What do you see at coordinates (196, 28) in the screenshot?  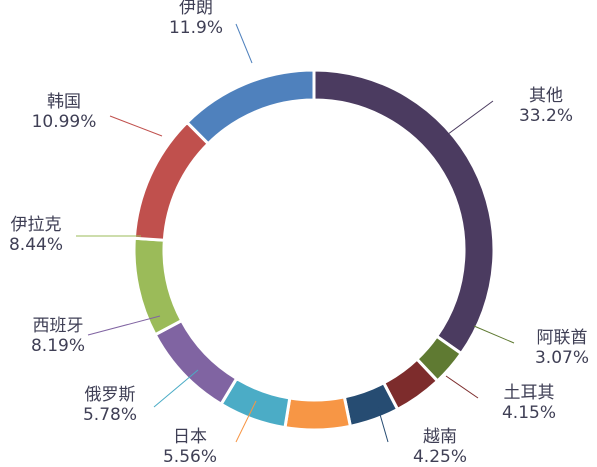 I see `slice-value-label-9: 11.9%` at bounding box center [196, 28].